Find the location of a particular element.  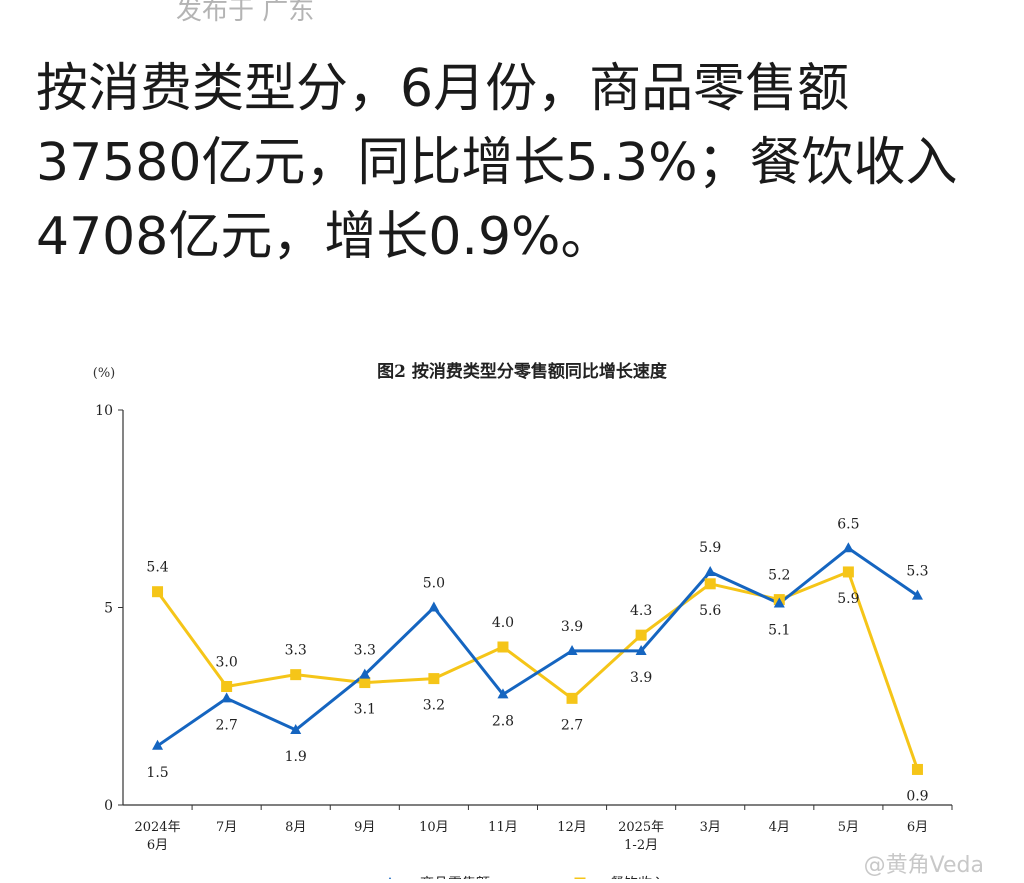

chart-title: 图2 按消费类型分零售额同比增长速度 is located at coordinates (522, 371).